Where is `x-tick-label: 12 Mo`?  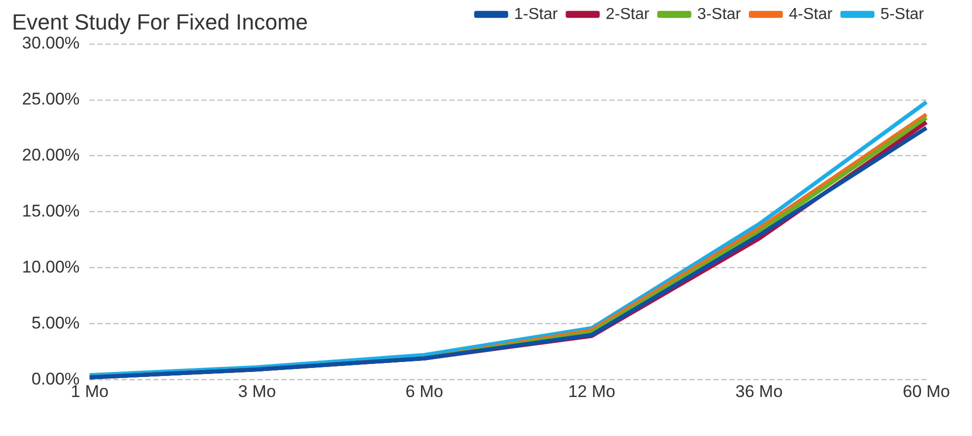 x-tick-label: 12 Mo is located at coordinates (592, 391).